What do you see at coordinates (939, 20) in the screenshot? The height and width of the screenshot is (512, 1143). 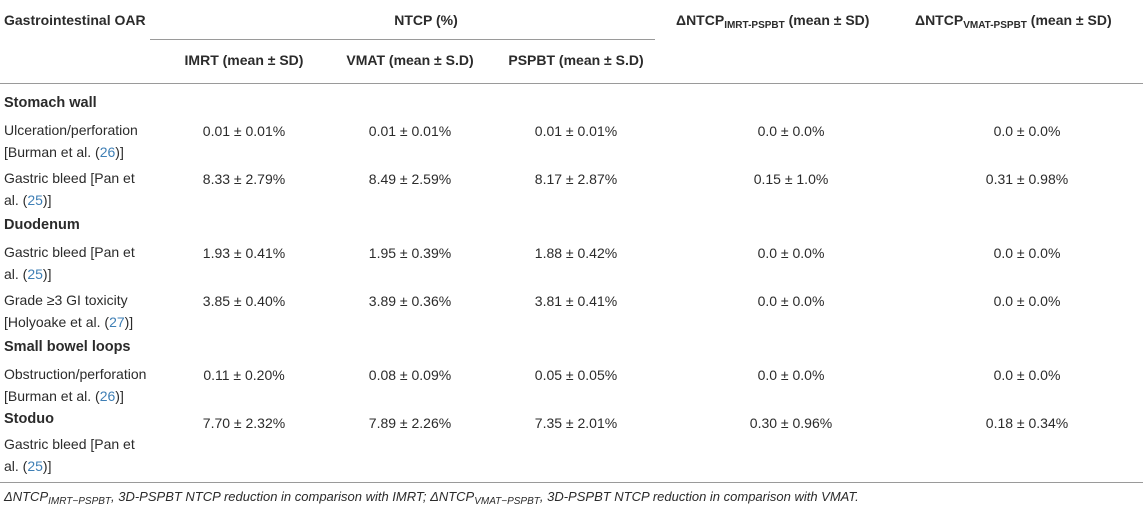 I see `delta-vmat-main: ΔNTCP` at bounding box center [939, 20].